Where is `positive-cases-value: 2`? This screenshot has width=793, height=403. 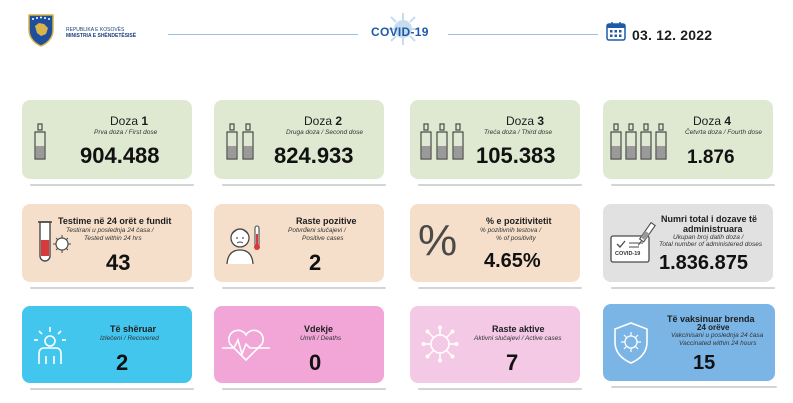 positive-cases-value: 2 is located at coordinates (315, 262).